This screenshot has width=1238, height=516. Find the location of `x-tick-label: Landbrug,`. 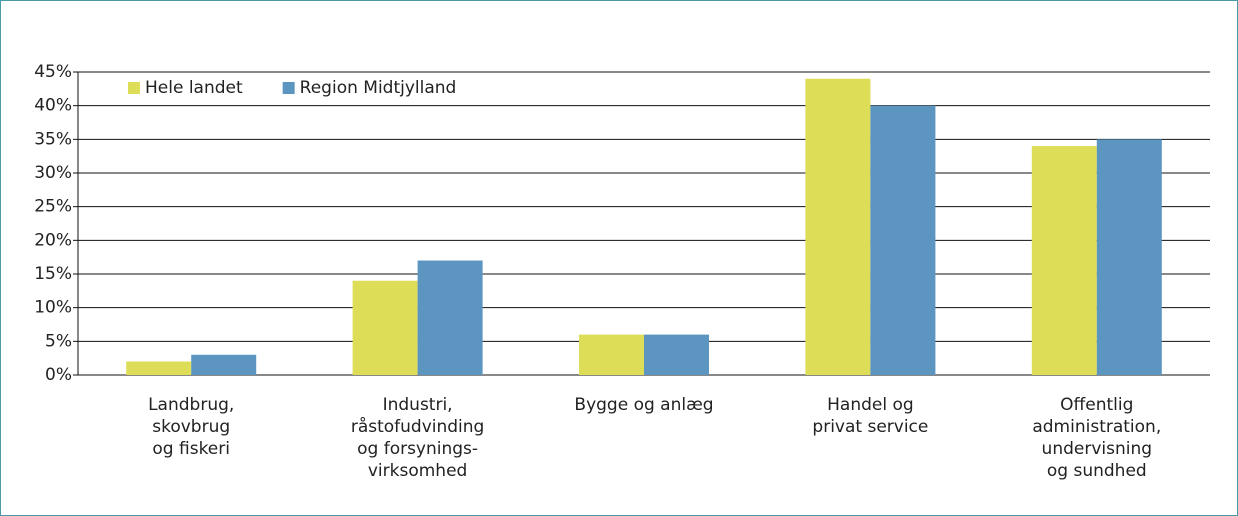

x-tick-label: Landbrug, is located at coordinates (191, 405).